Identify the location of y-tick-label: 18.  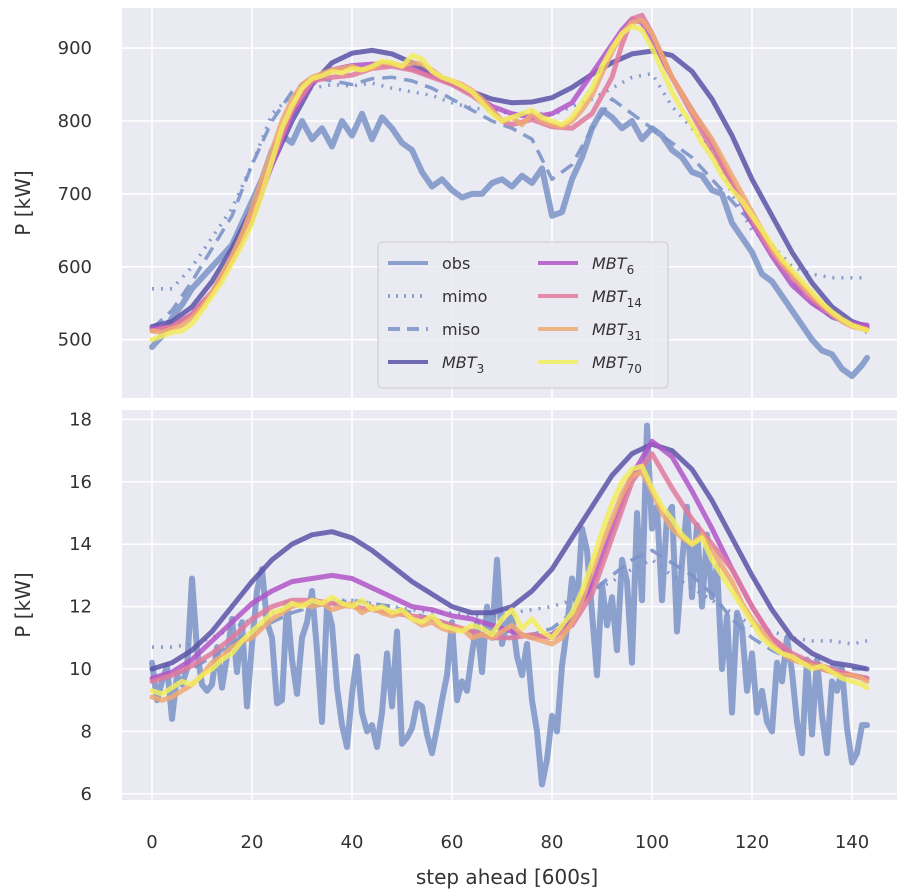
(80, 419).